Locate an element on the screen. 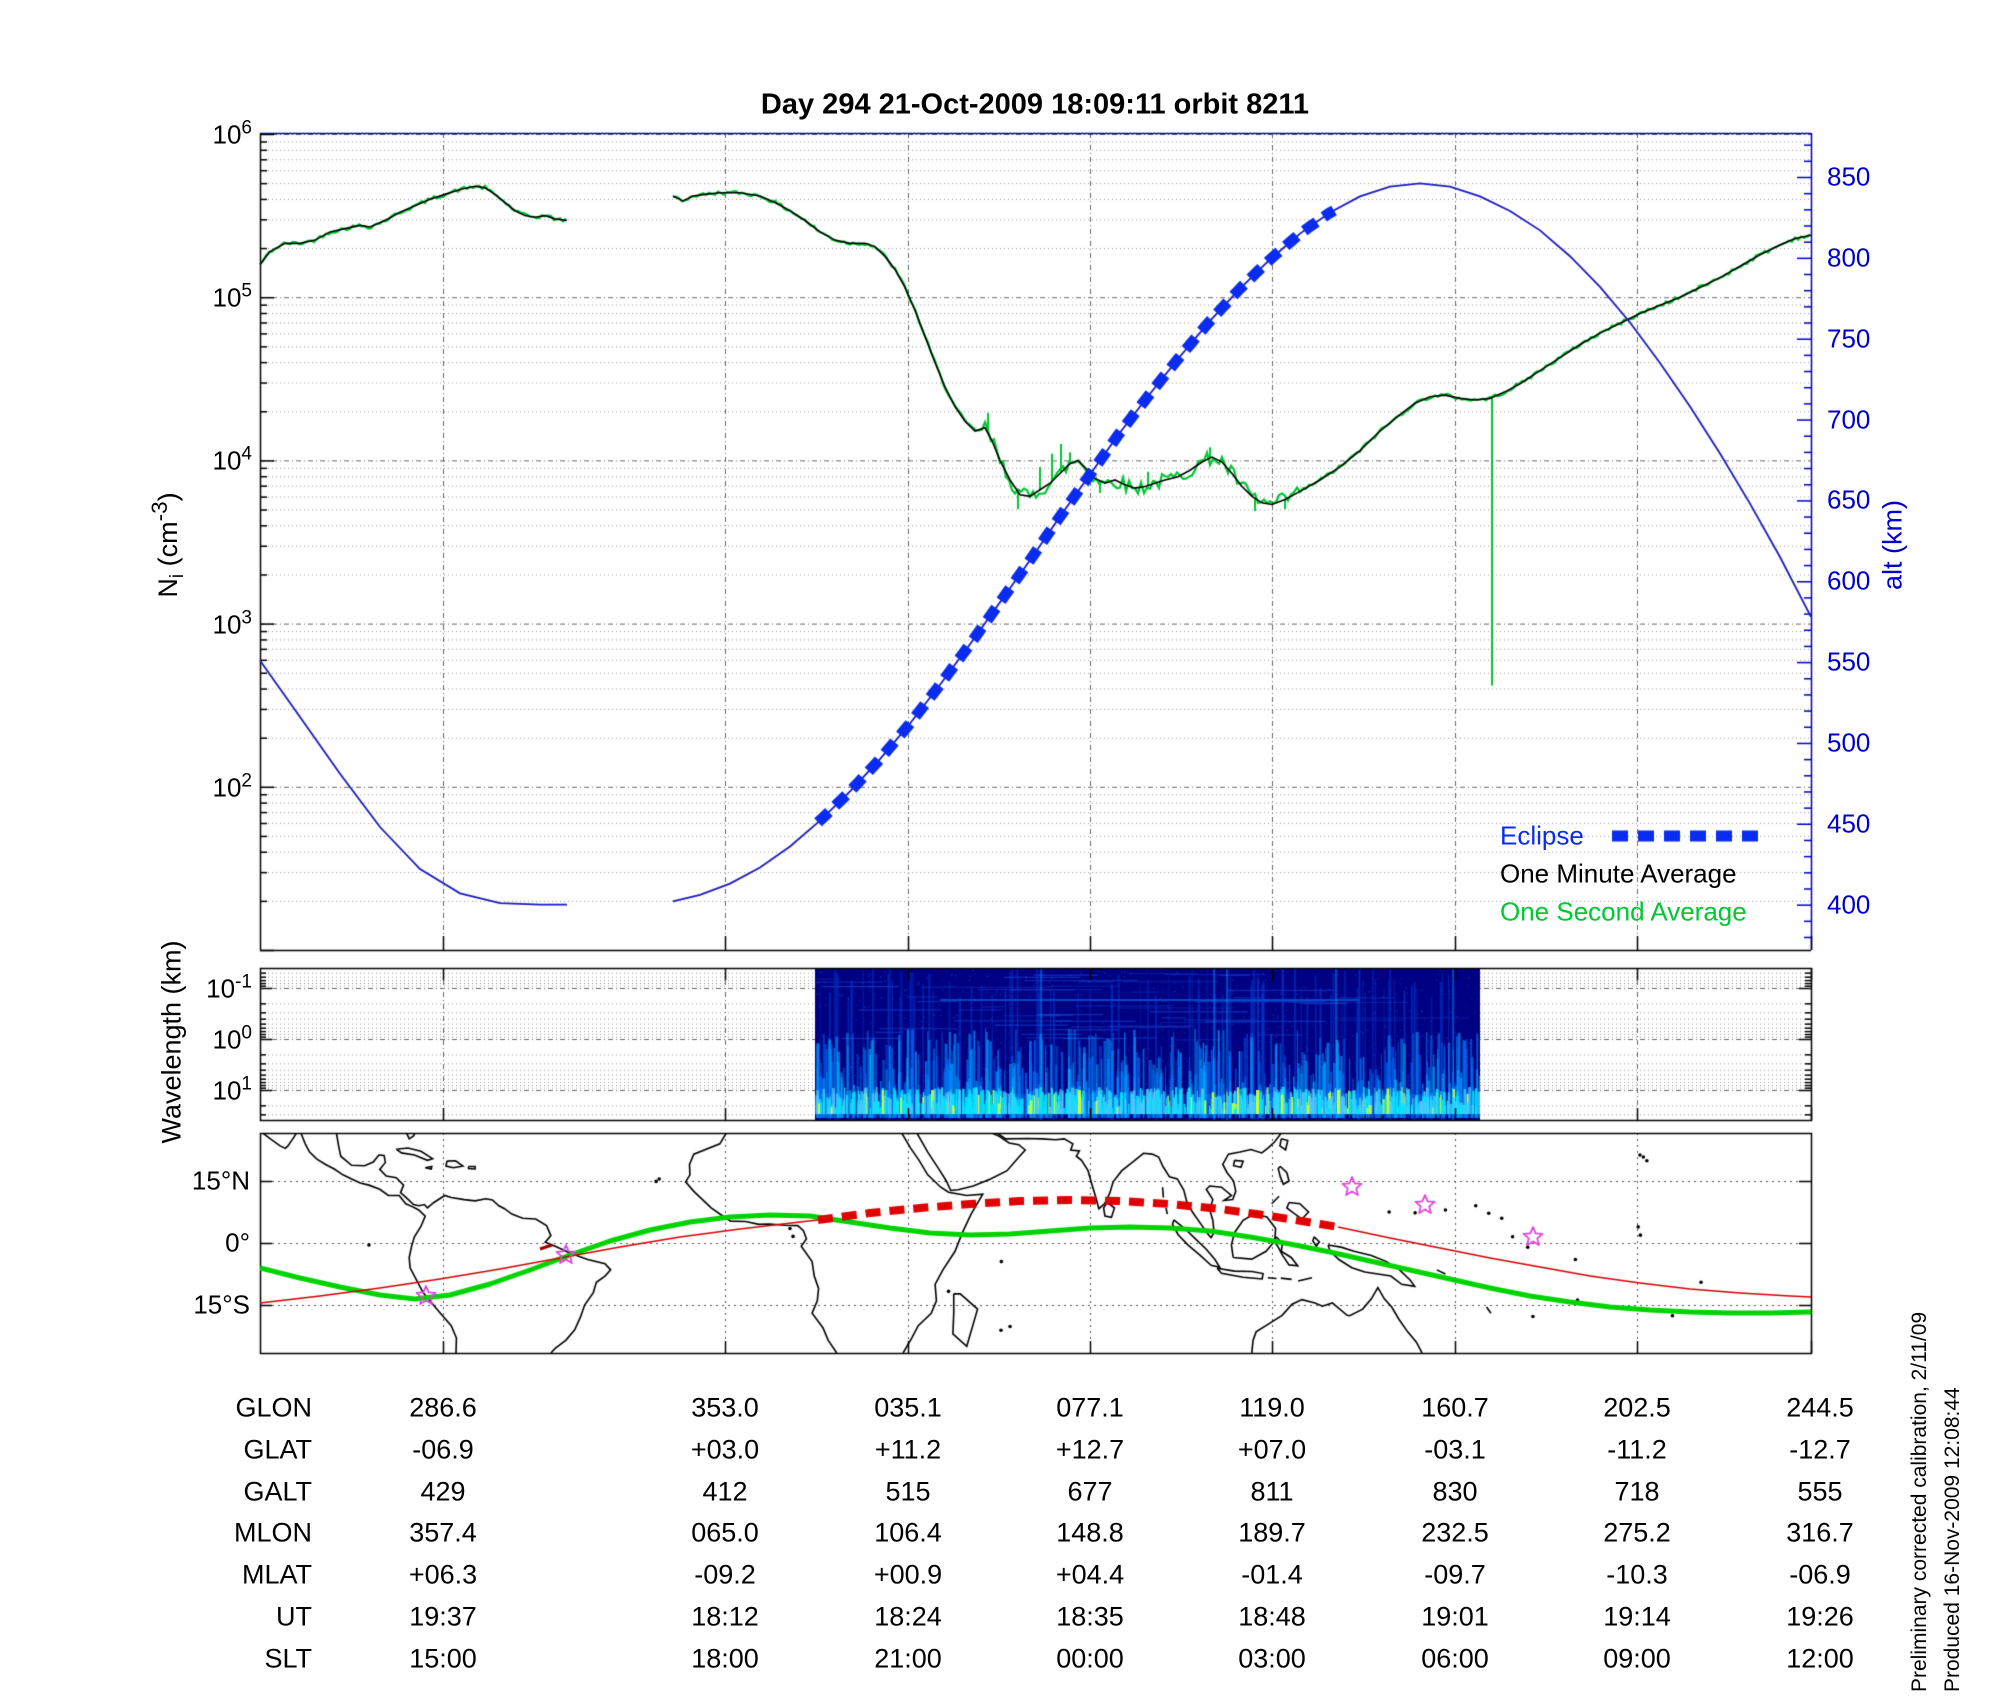  table-cell: 18:24 is located at coordinates (908, 1616).